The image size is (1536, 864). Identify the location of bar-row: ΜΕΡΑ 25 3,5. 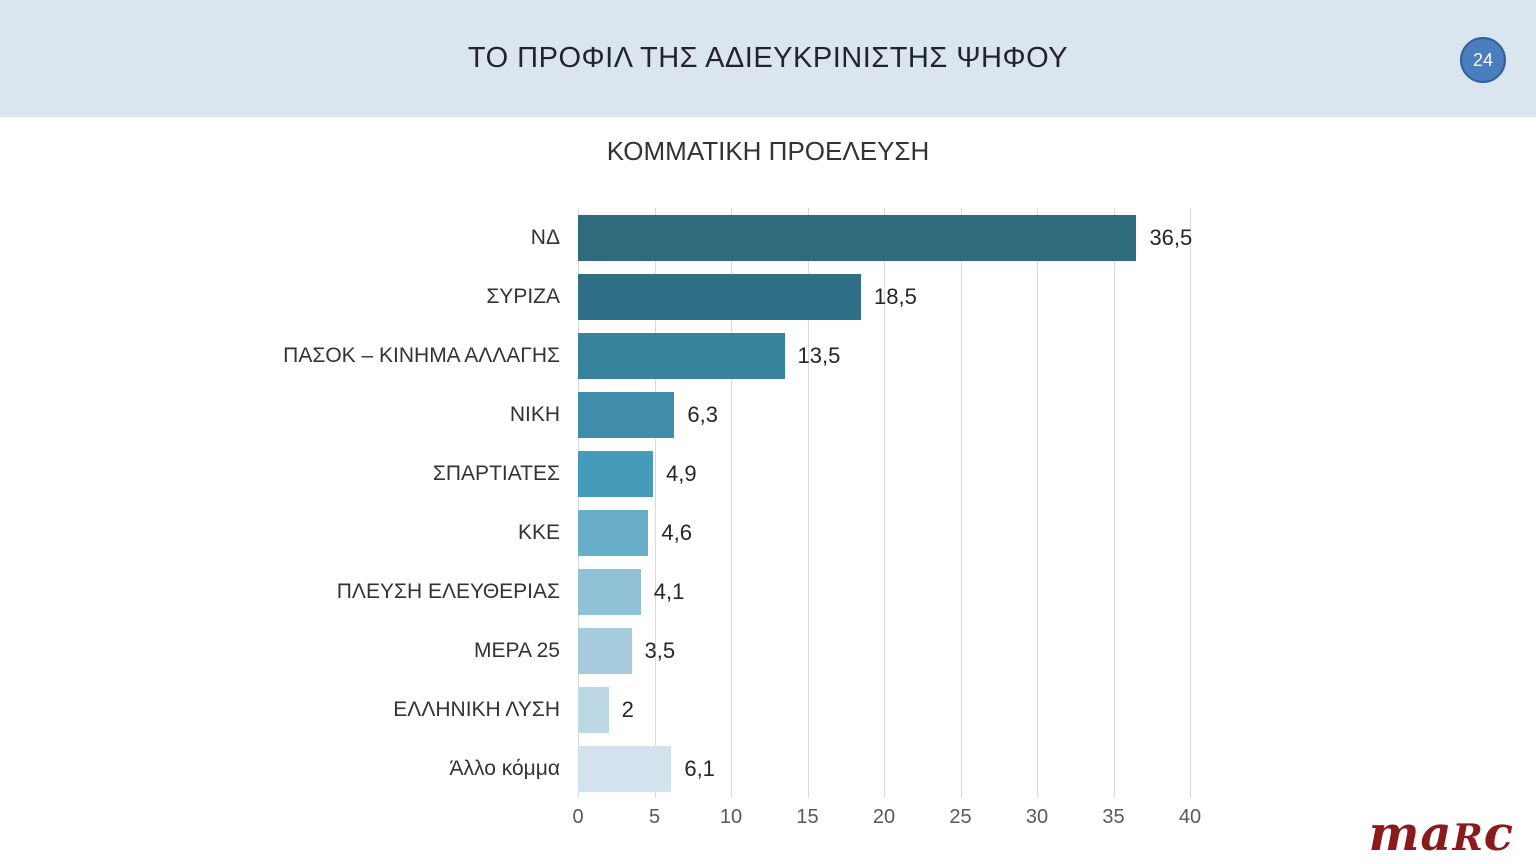
(768, 650).